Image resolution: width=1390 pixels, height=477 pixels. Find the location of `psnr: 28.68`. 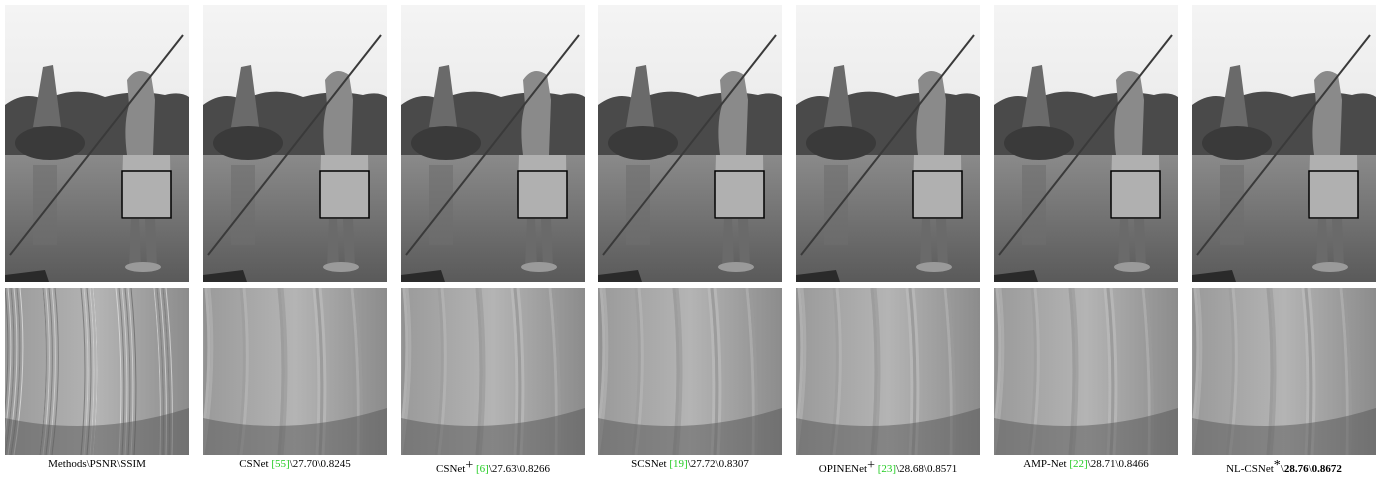

psnr: 28.68 is located at coordinates (911, 469).